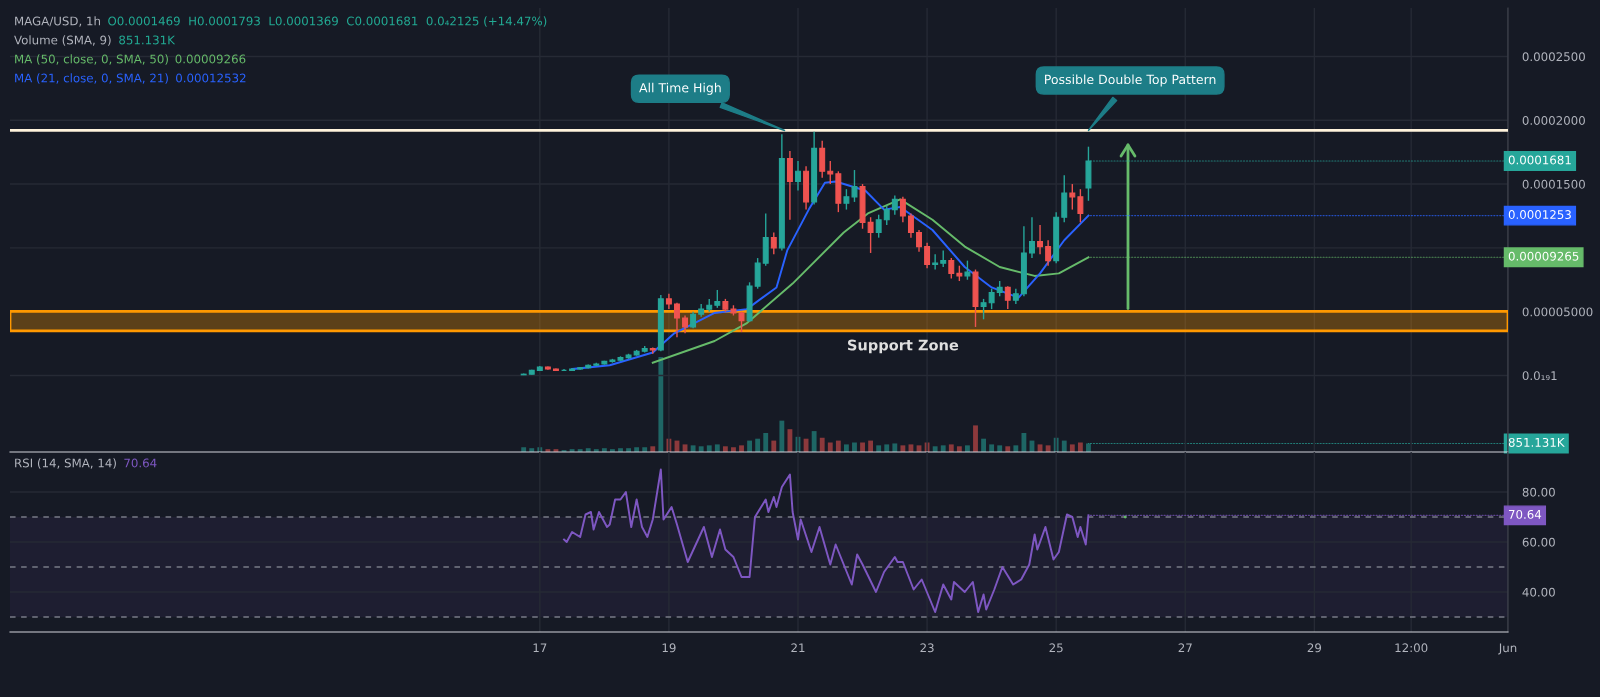  What do you see at coordinates (1539, 215) in the screenshot?
I see `annotation: 0.0001253` at bounding box center [1539, 215].